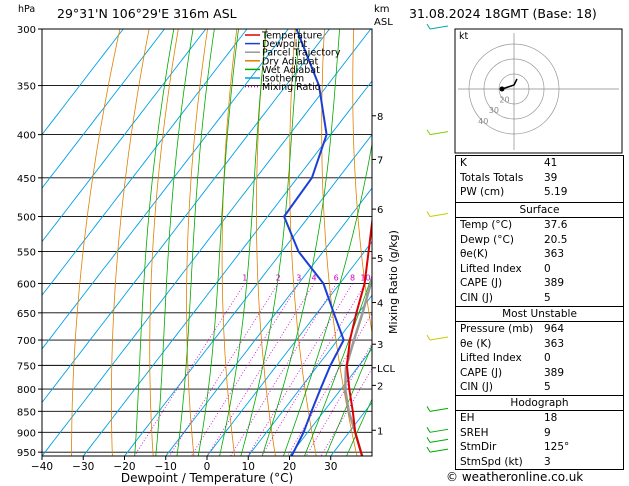 This screenshot has width=629, height=486. What do you see at coordinates (26, 179) in the screenshot?
I see `pressure-tick-label: 450` at bounding box center [26, 179].